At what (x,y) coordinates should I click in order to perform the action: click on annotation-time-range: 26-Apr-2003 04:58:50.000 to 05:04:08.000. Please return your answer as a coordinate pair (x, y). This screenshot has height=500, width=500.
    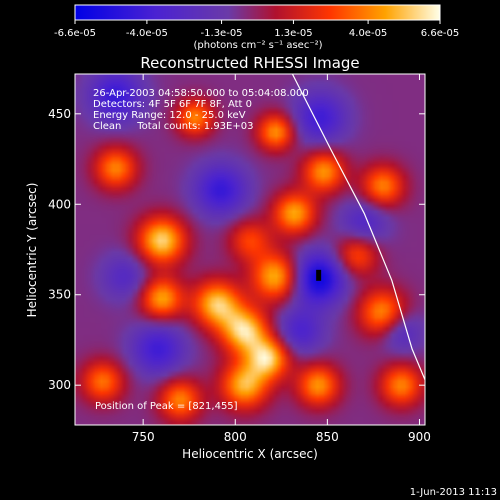
    Looking at the image, I should click on (201, 93).